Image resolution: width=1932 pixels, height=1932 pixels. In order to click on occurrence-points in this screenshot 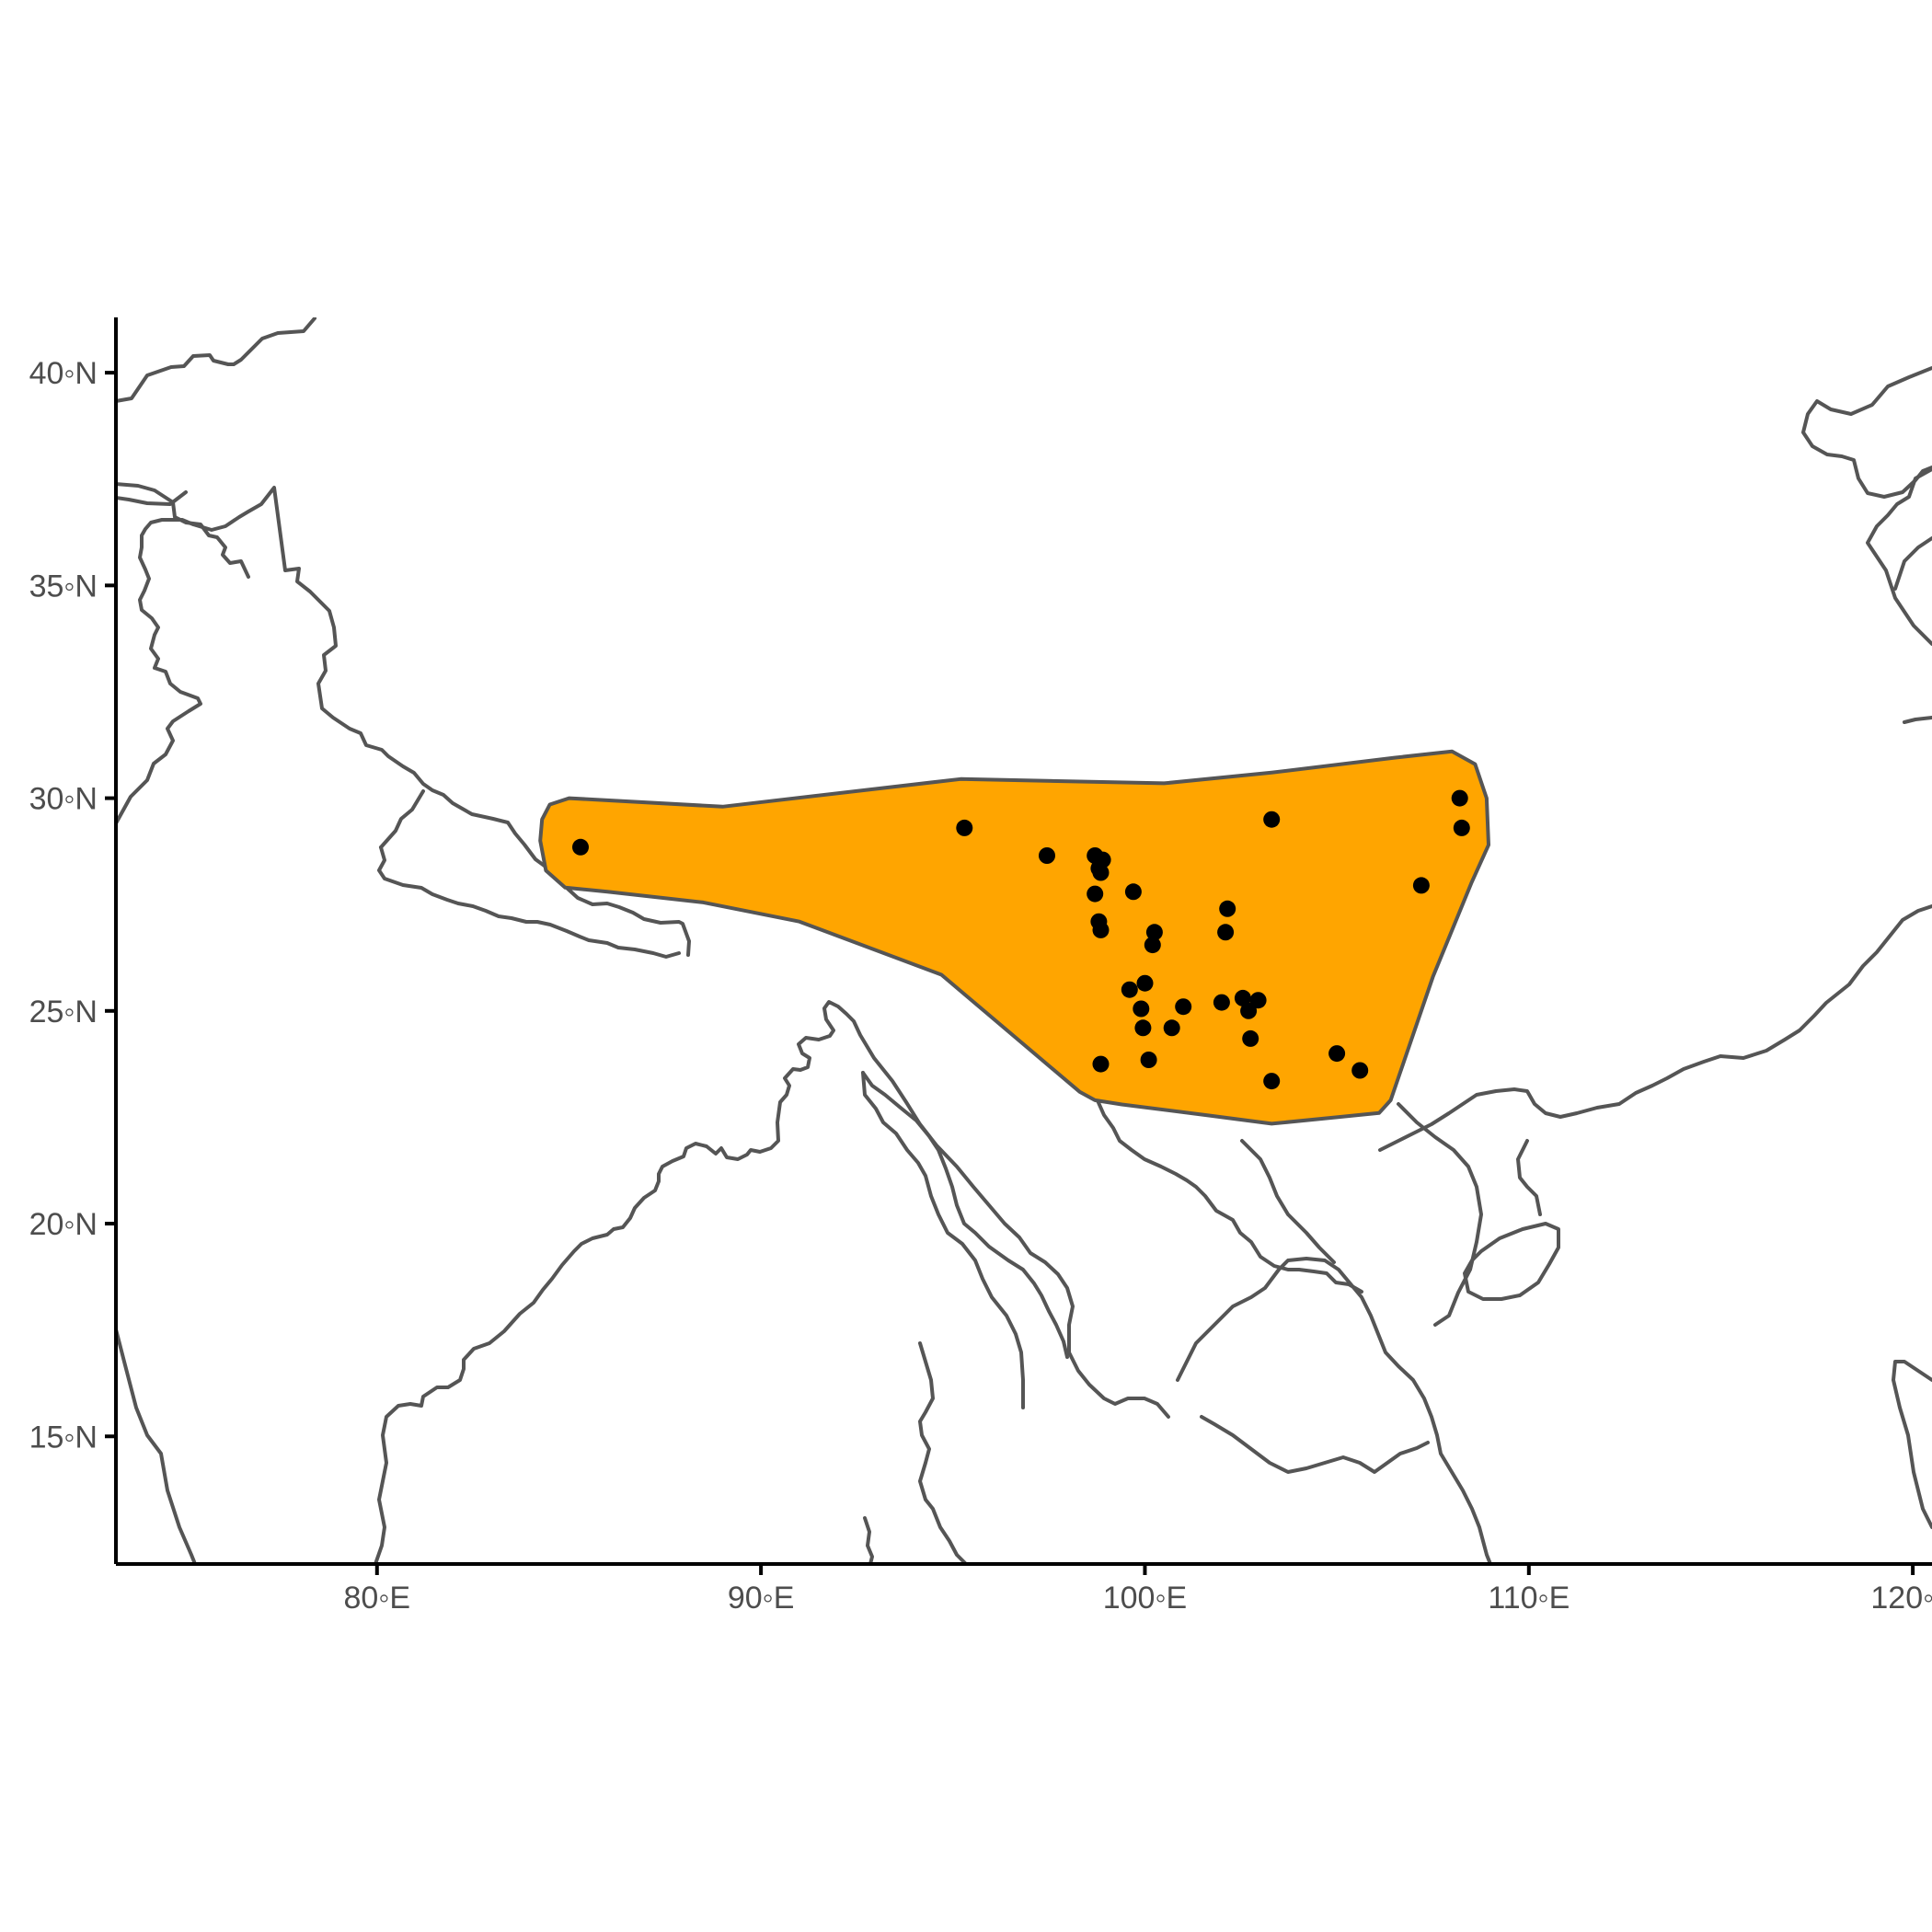, I will do `click(1021, 939)`.